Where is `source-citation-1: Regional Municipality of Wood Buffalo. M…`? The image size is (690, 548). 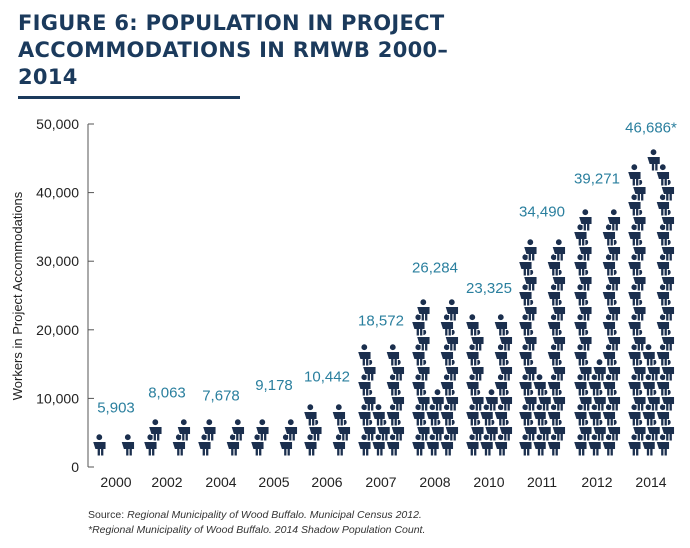
source-citation-1: Regional Municipality of Wood Buffalo. M… is located at coordinates (274, 515).